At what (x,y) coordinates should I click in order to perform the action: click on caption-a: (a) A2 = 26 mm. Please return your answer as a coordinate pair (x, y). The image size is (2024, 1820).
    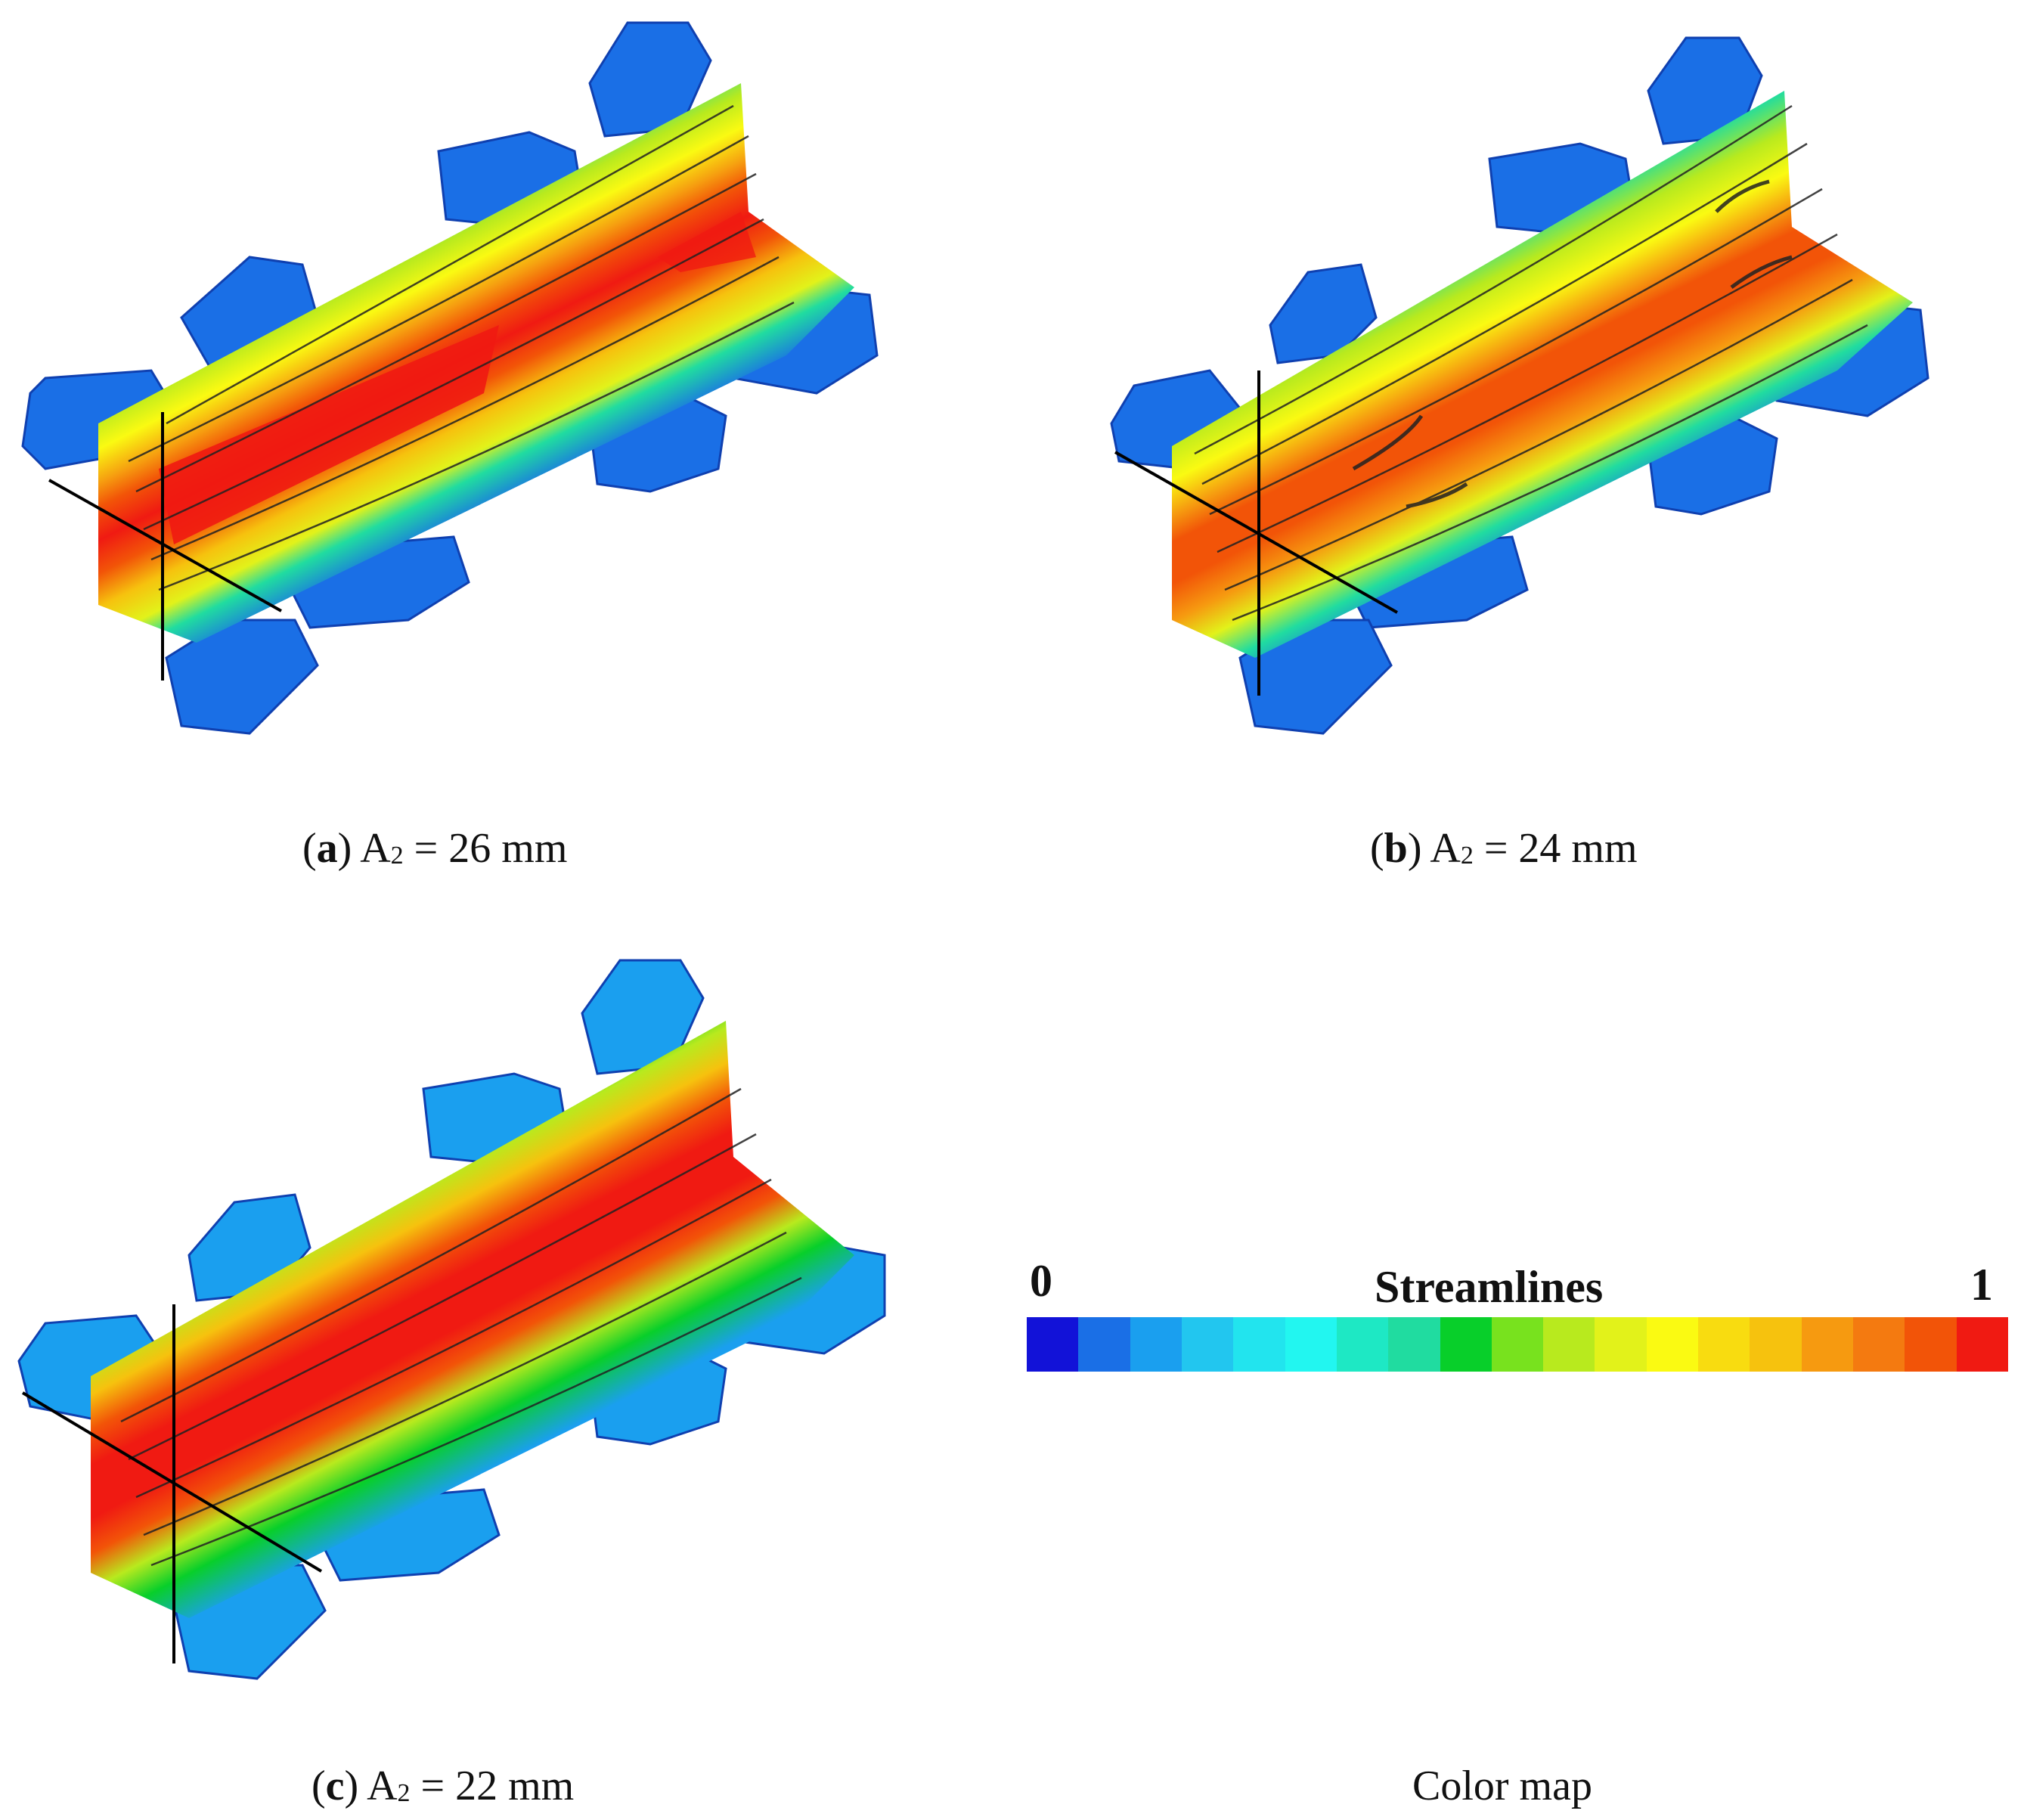
    Looking at the image, I should click on (435, 848).